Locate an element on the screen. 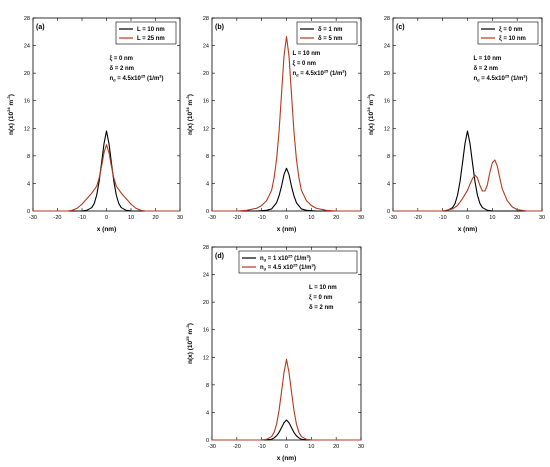 Image resolution: width=550 pixels, height=467 pixels. x-tick-label: 30 is located at coordinates (361, 218).